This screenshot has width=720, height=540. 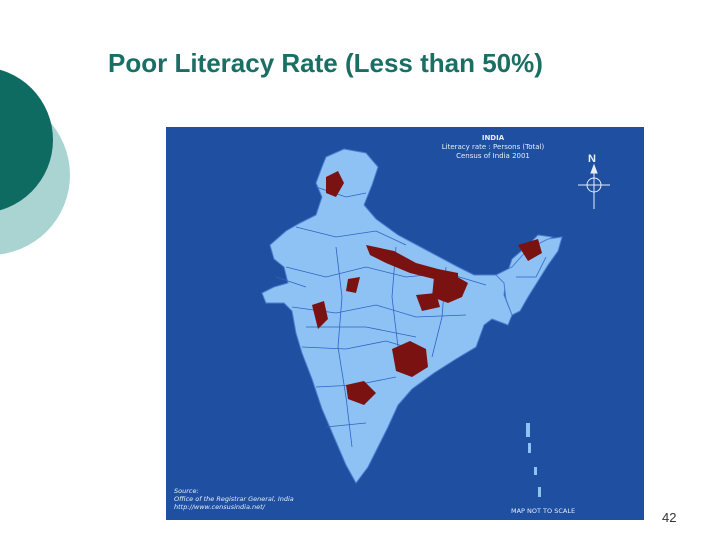 I want to click on compass-rose, so click(x=594, y=186).